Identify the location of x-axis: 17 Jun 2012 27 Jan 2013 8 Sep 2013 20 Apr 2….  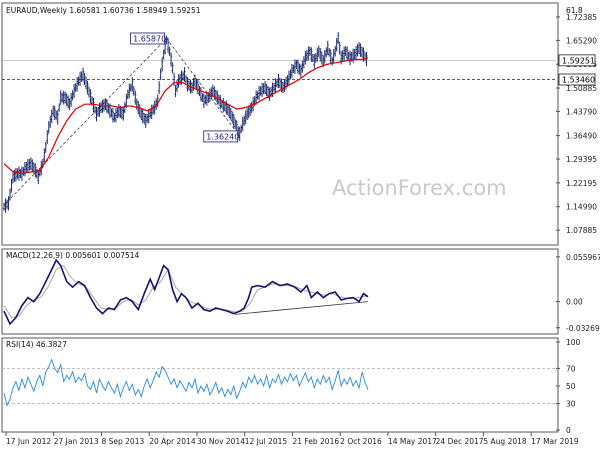
(292, 439).